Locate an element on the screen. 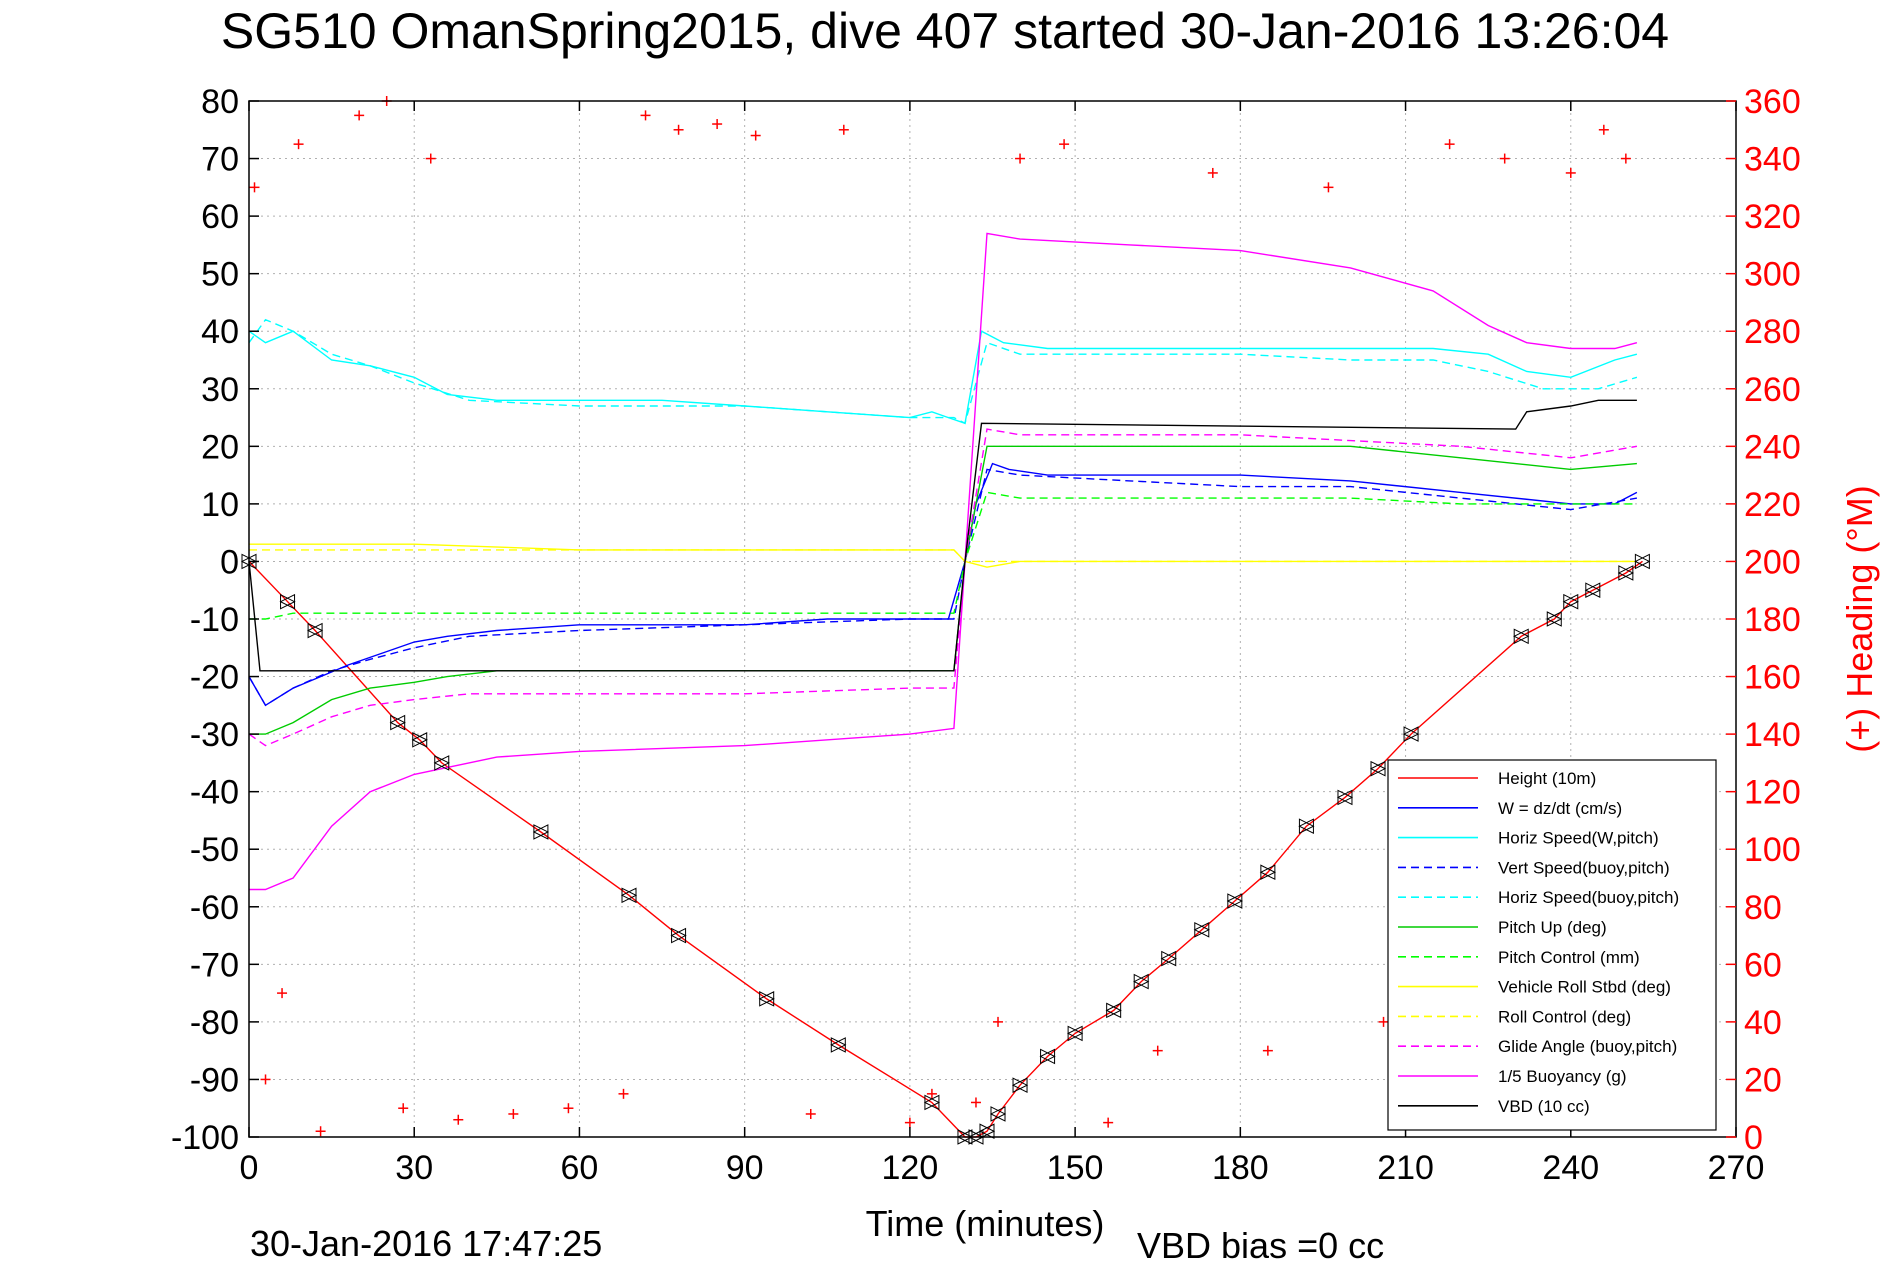 The image size is (1891, 1262). legend-label: Horiz Speed(buoy,pitch) is located at coordinates (1588, 897).